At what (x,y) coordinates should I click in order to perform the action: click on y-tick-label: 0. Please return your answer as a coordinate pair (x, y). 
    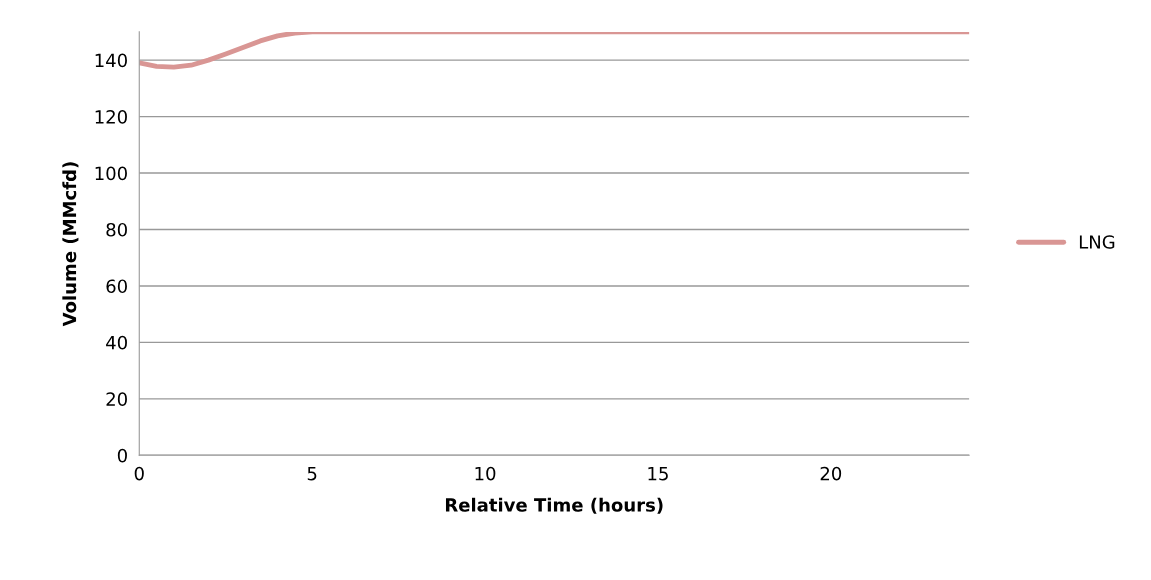
    Looking at the image, I should click on (122, 455).